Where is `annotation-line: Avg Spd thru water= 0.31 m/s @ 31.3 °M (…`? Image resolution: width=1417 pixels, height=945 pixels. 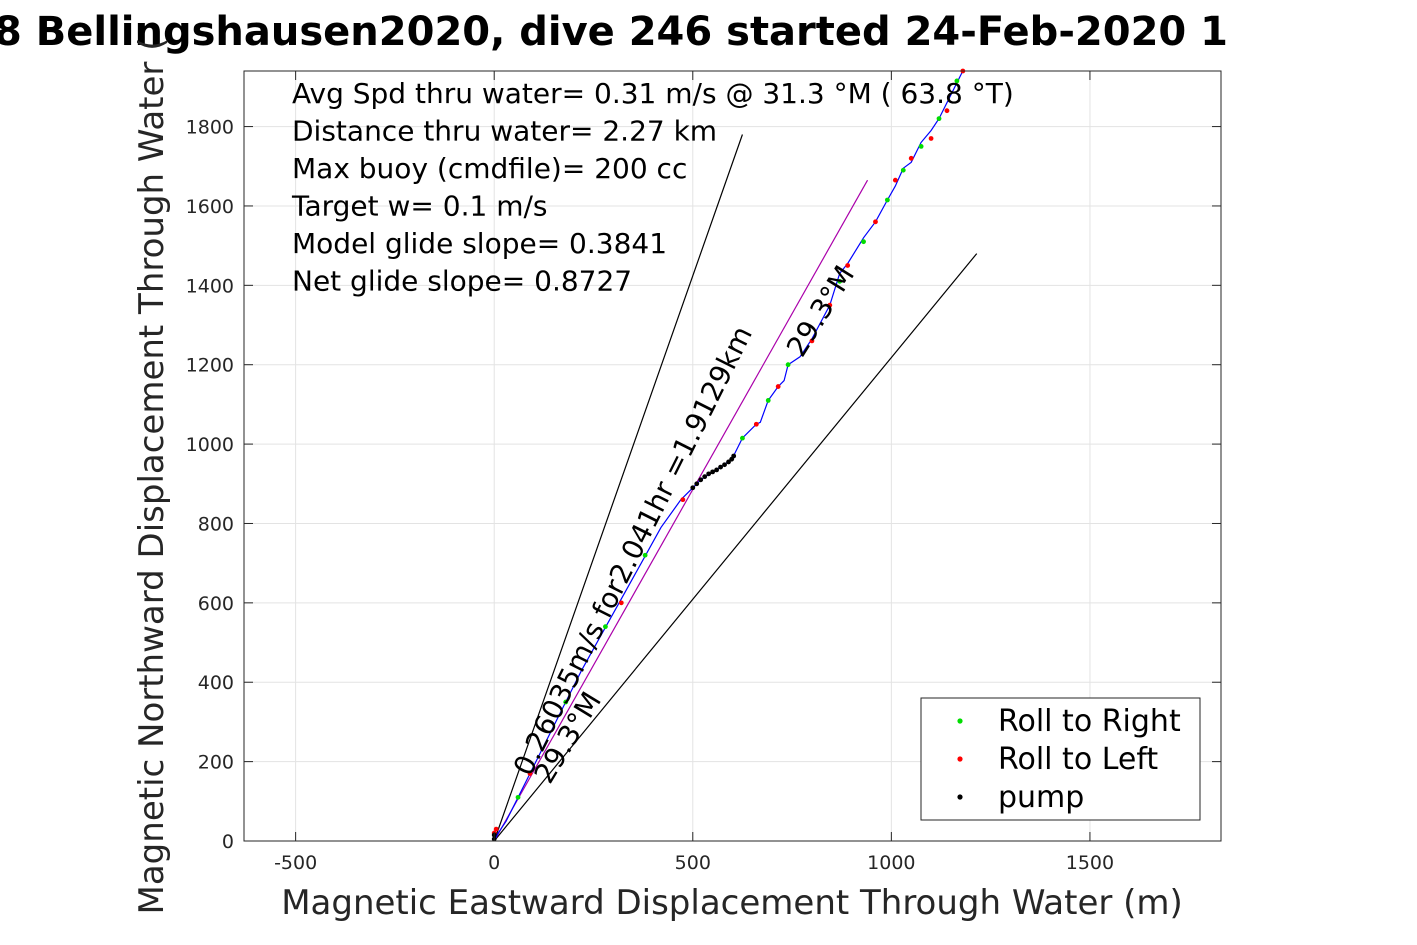
annotation-line: Avg Spd thru water= 0.31 m/s @ 31.3 °M (… is located at coordinates (653, 93).